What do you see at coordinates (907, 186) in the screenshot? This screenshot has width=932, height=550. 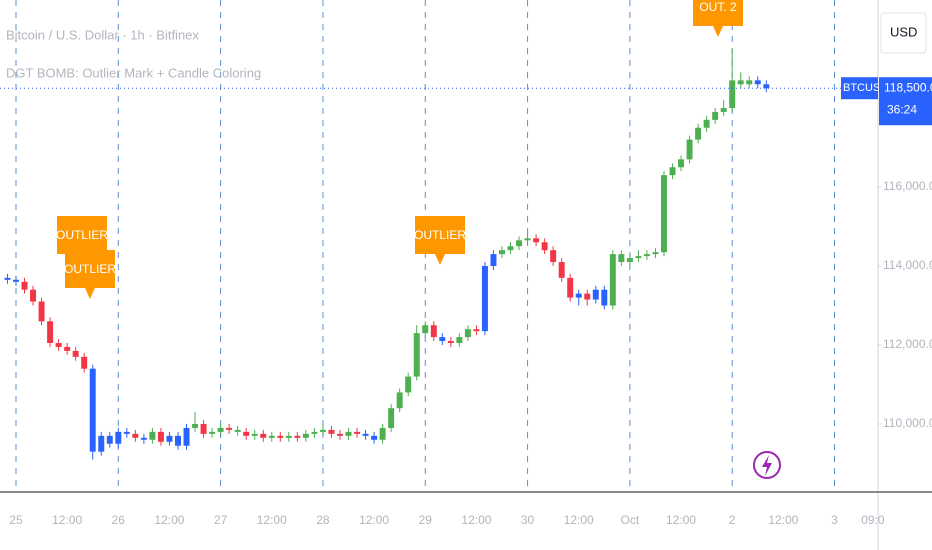 I see `y-tick-label: 116,000.0` at bounding box center [907, 186].